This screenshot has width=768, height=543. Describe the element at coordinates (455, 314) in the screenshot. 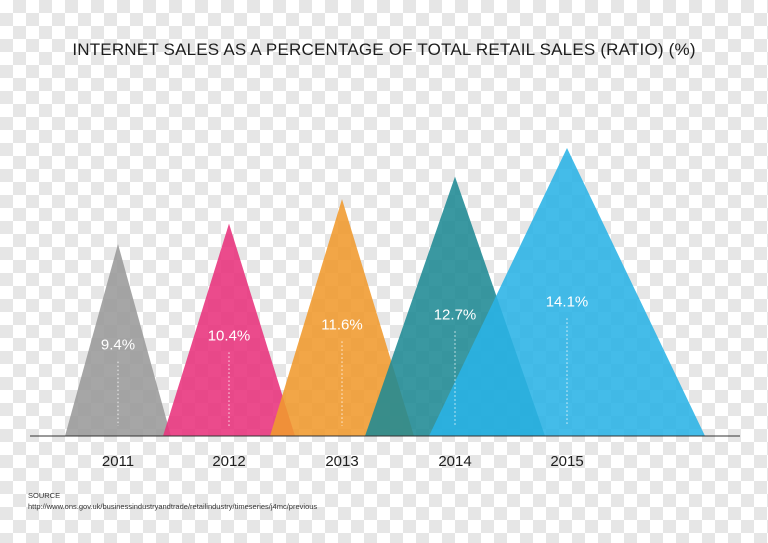

I see `data-label-2014: 12.7%` at that location.